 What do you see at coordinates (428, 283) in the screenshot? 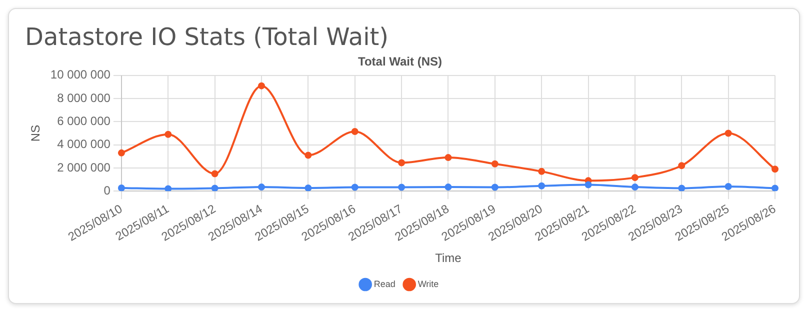
I see `legend-label: Write` at bounding box center [428, 283].